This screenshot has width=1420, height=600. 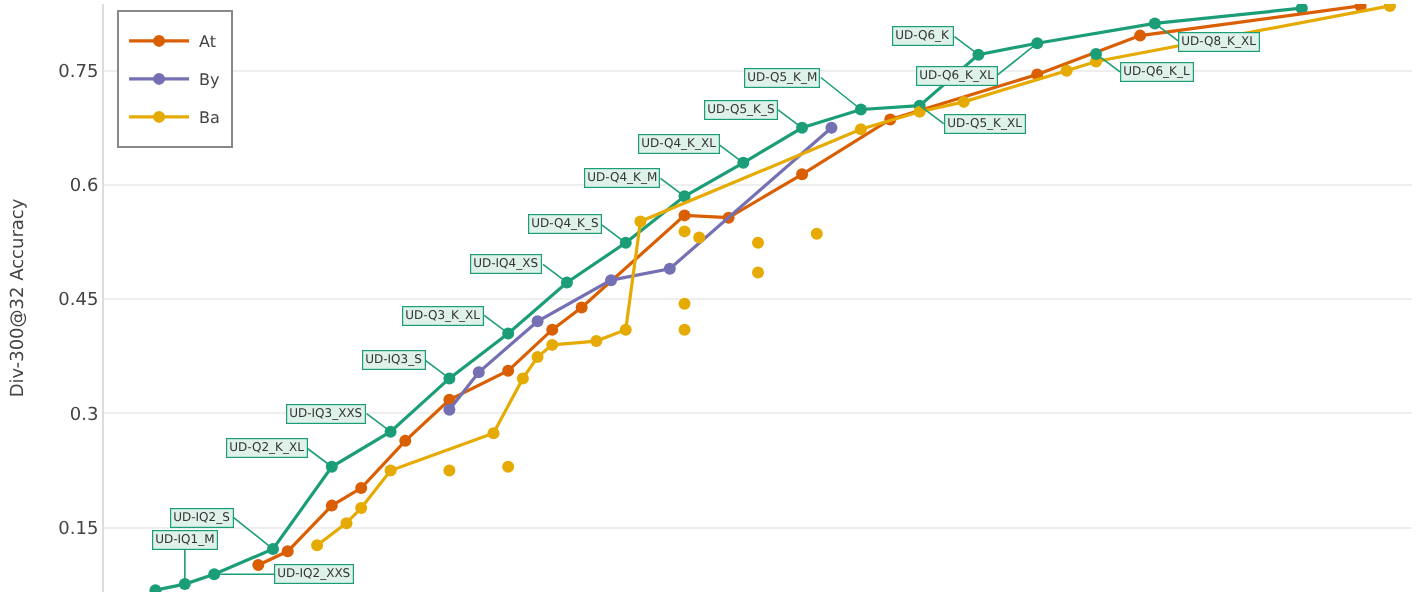 What do you see at coordinates (84, 187) in the screenshot?
I see `y-tick-label: 0.6` at bounding box center [84, 187].